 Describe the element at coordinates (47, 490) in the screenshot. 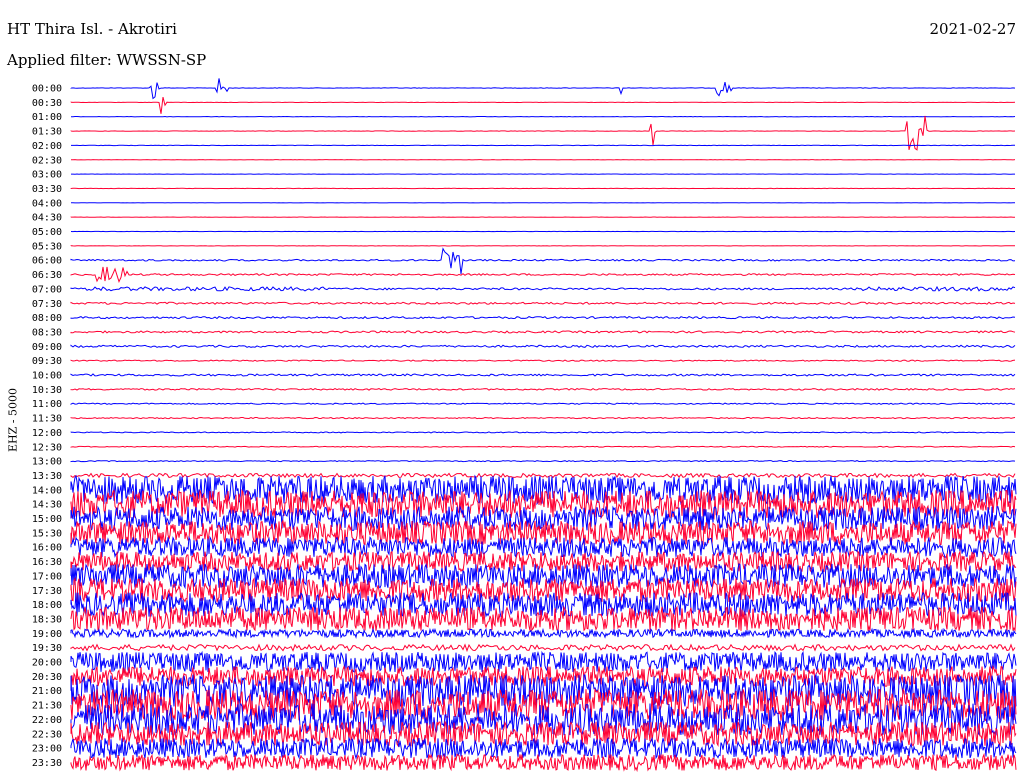

I see `row-time-label: 14:00` at that location.